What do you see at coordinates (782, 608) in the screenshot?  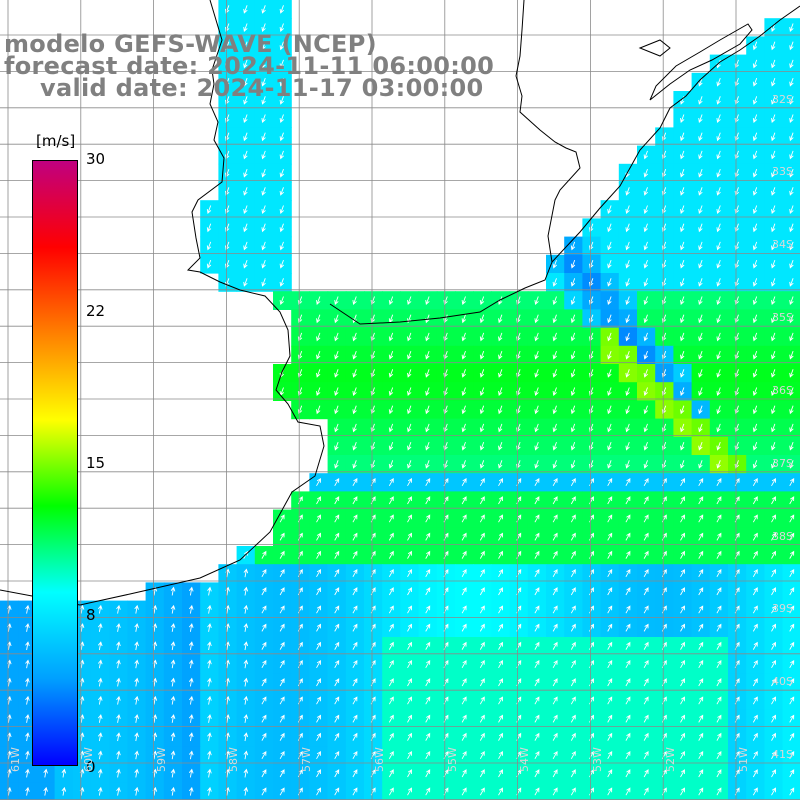 I see `lat-label-39s: 39S` at bounding box center [782, 608].